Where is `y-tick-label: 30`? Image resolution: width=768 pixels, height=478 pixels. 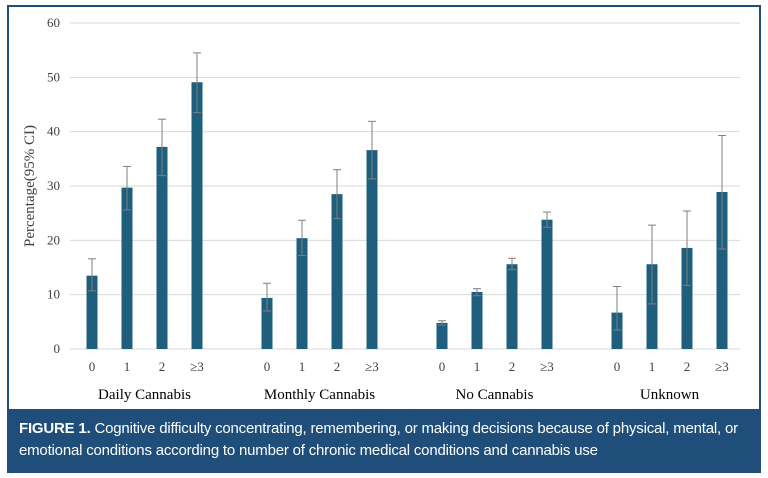 y-tick-label: 30 is located at coordinates (53, 185).